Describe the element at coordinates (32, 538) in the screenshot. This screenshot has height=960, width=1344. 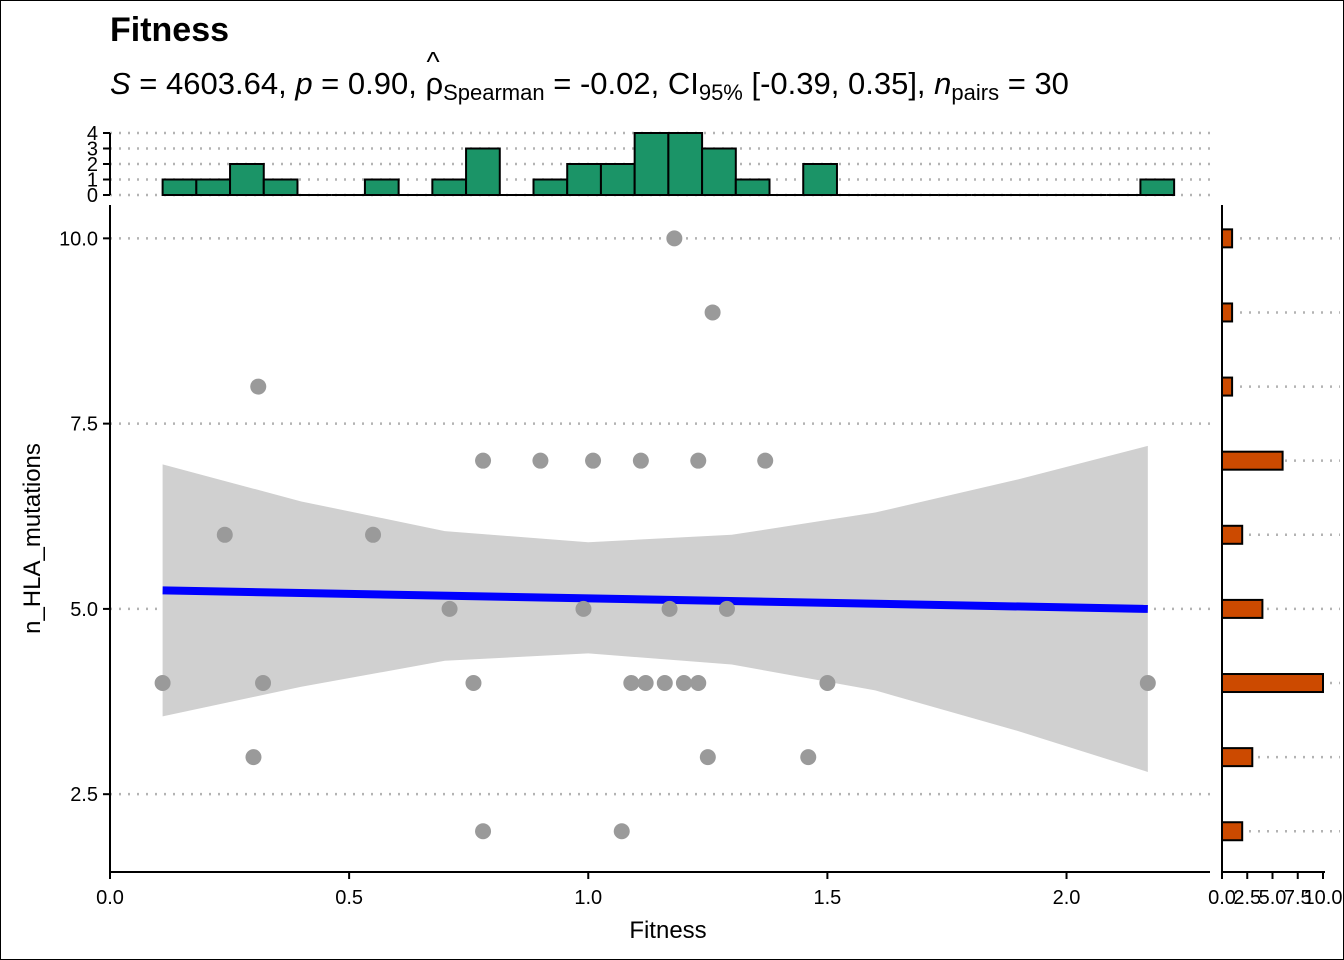
I see `y-axis-label: n_HLA_mutations` at that location.